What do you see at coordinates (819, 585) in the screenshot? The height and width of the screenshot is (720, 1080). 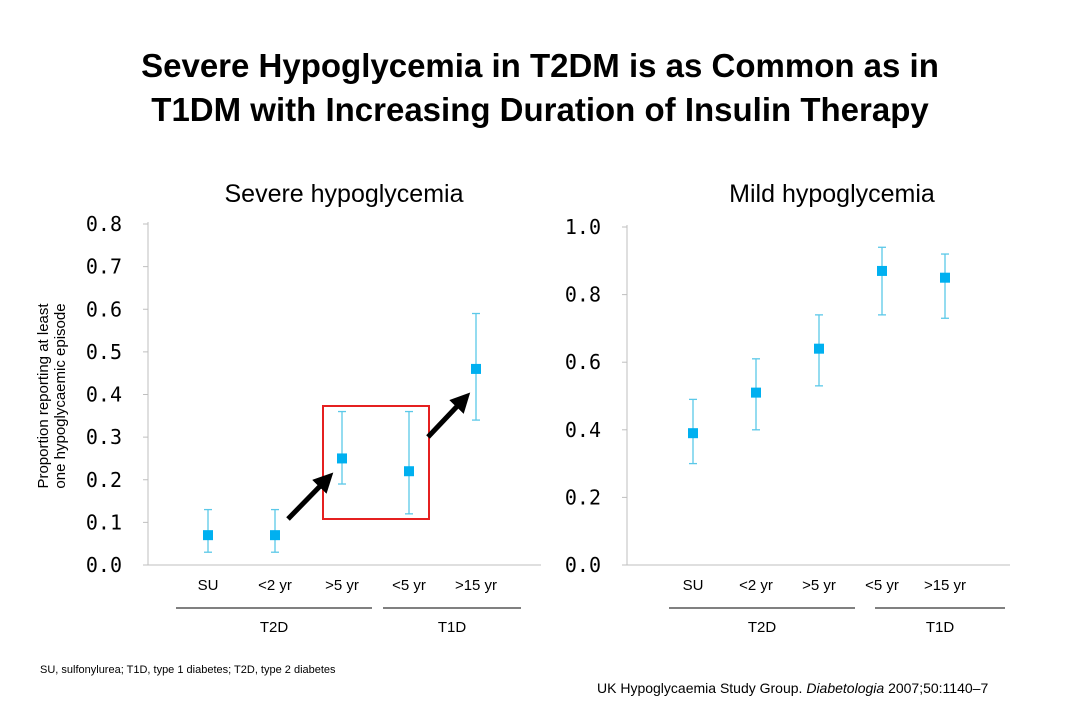 I see `mild-category-label: >5 yr` at bounding box center [819, 585].